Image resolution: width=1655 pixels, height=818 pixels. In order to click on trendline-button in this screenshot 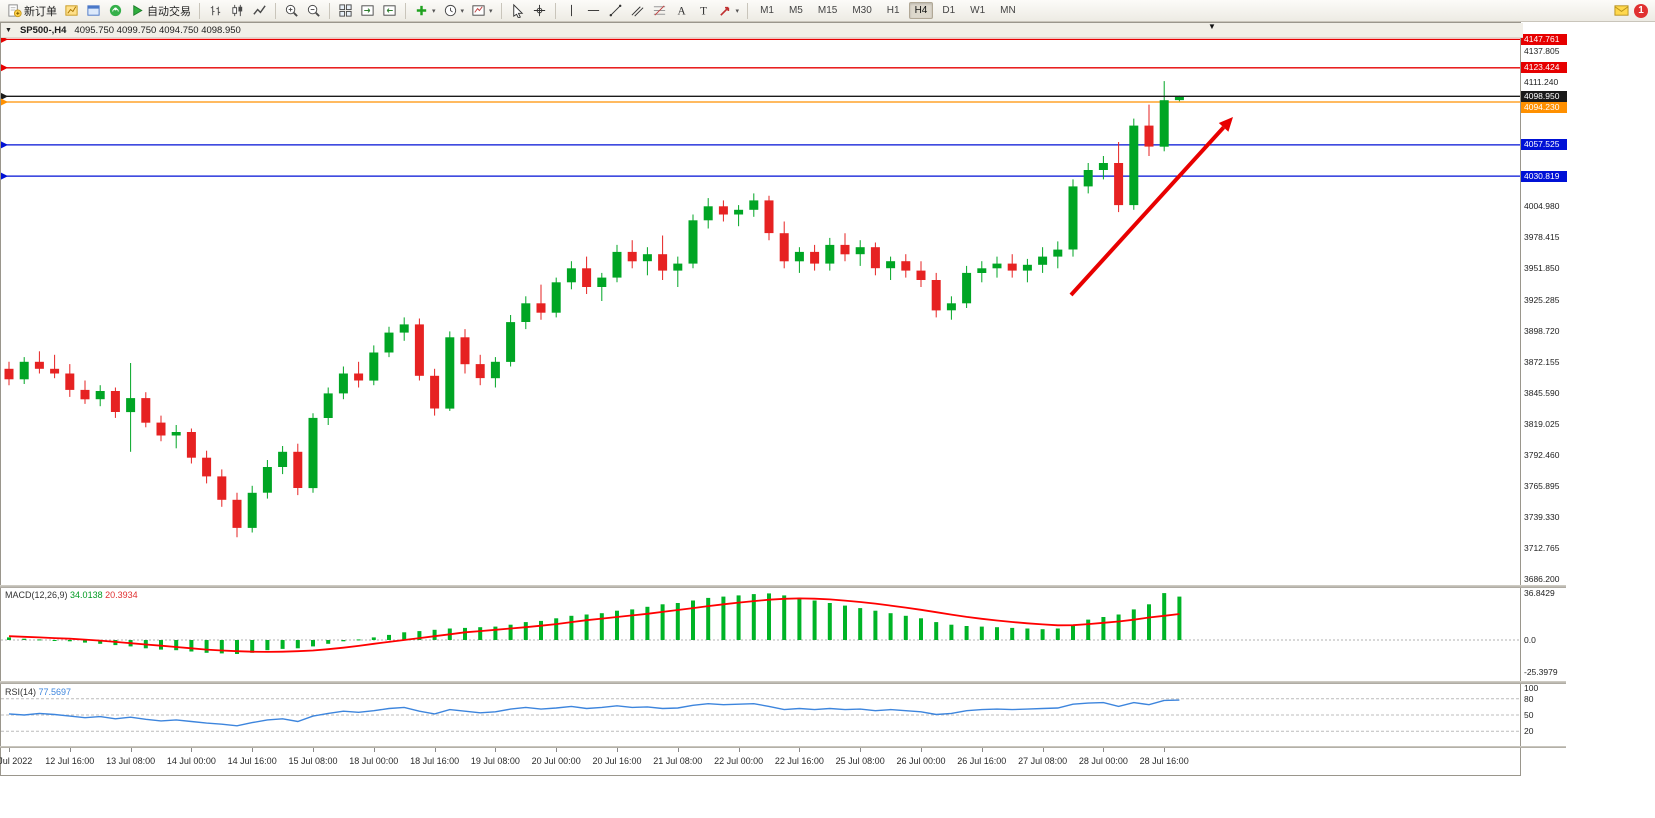, I will do `click(615, 11)`.